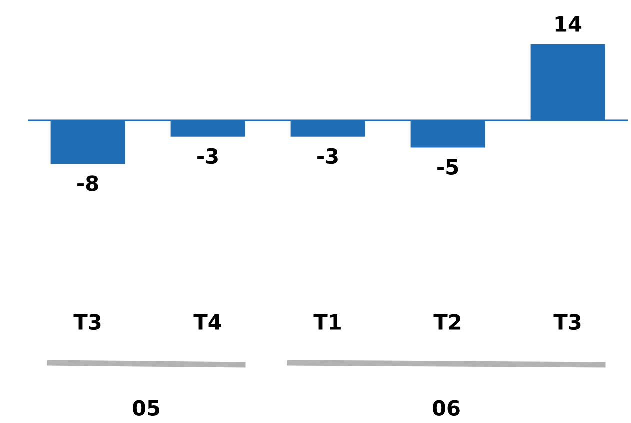 This screenshot has width=631, height=423. Describe the element at coordinates (327, 322) in the screenshot. I see `x-tick-label: T1` at that location.